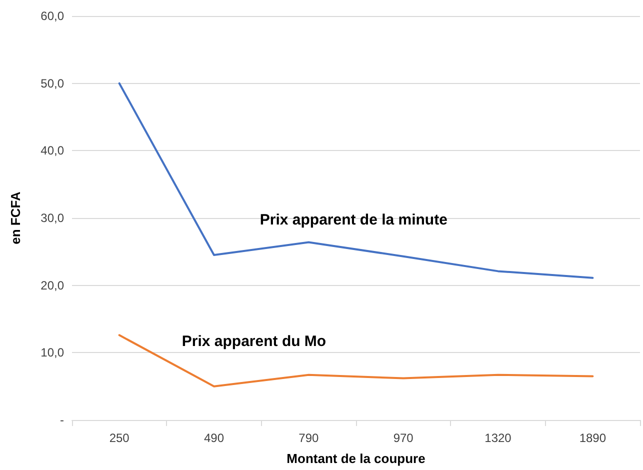 This screenshot has width=643, height=470. What do you see at coordinates (52, 83) in the screenshot?
I see `y-tick-label: 50,0` at bounding box center [52, 83].